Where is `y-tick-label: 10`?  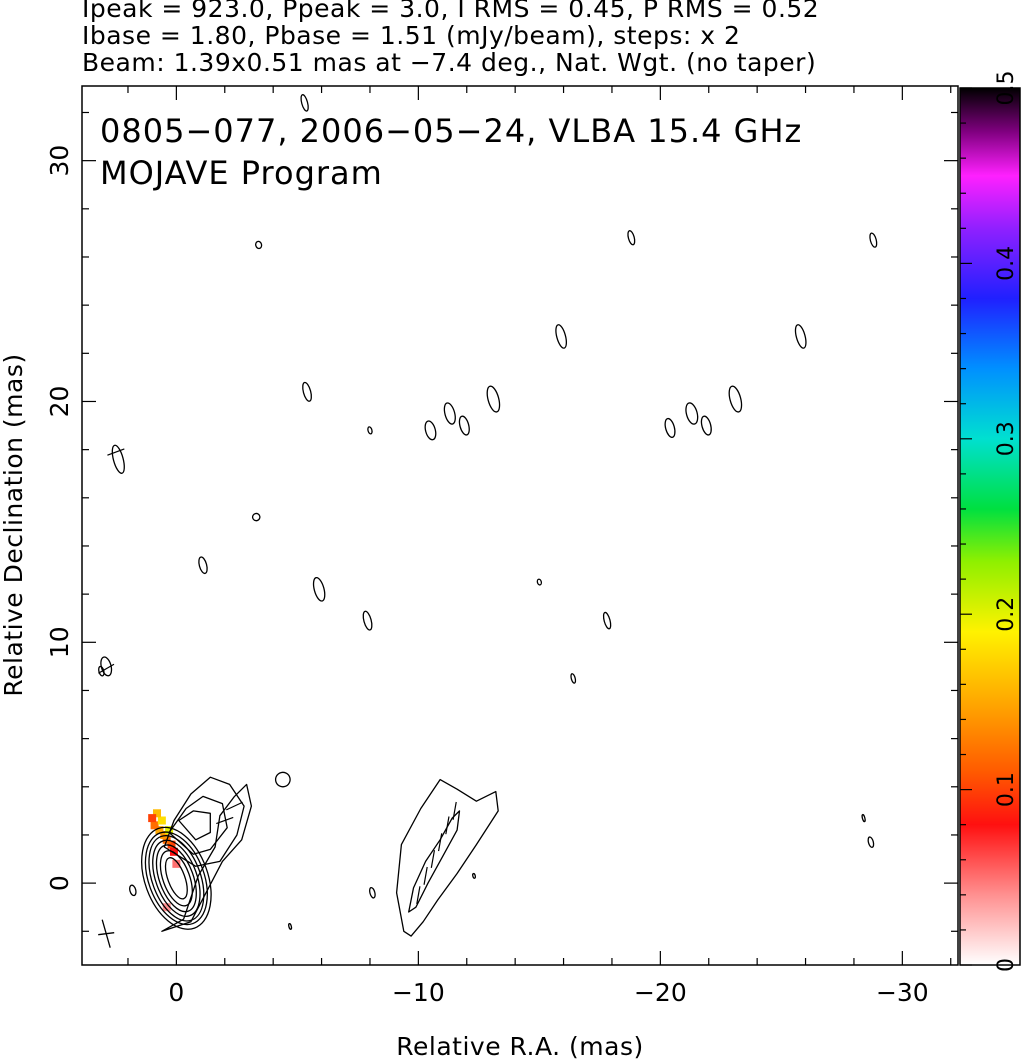
y-tick-label: 10 is located at coordinates (59, 642).